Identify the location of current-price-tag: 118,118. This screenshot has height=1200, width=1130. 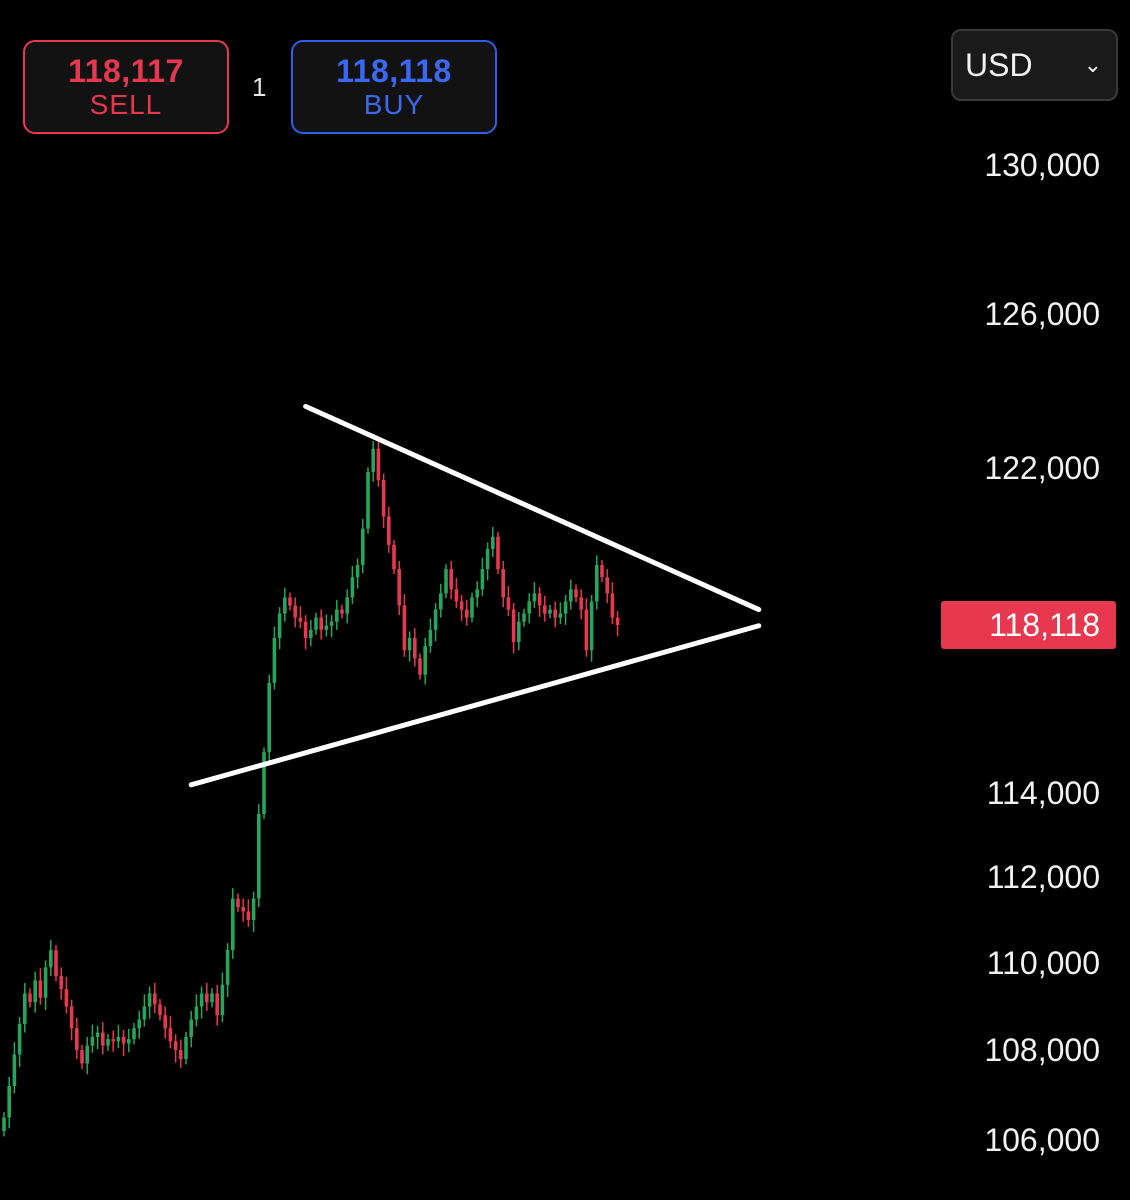
(1028, 625).